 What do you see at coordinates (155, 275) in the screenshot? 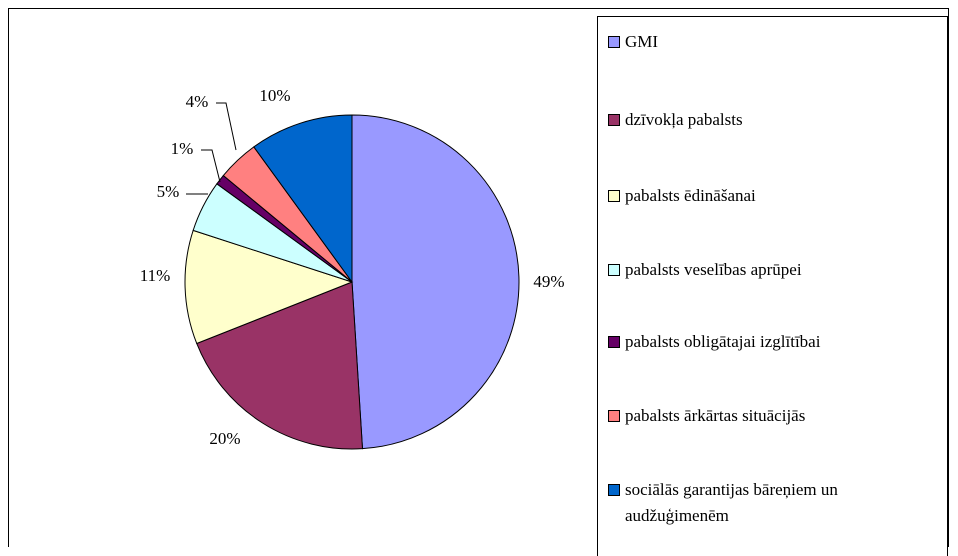
I see `data-label: 11%` at bounding box center [155, 275].